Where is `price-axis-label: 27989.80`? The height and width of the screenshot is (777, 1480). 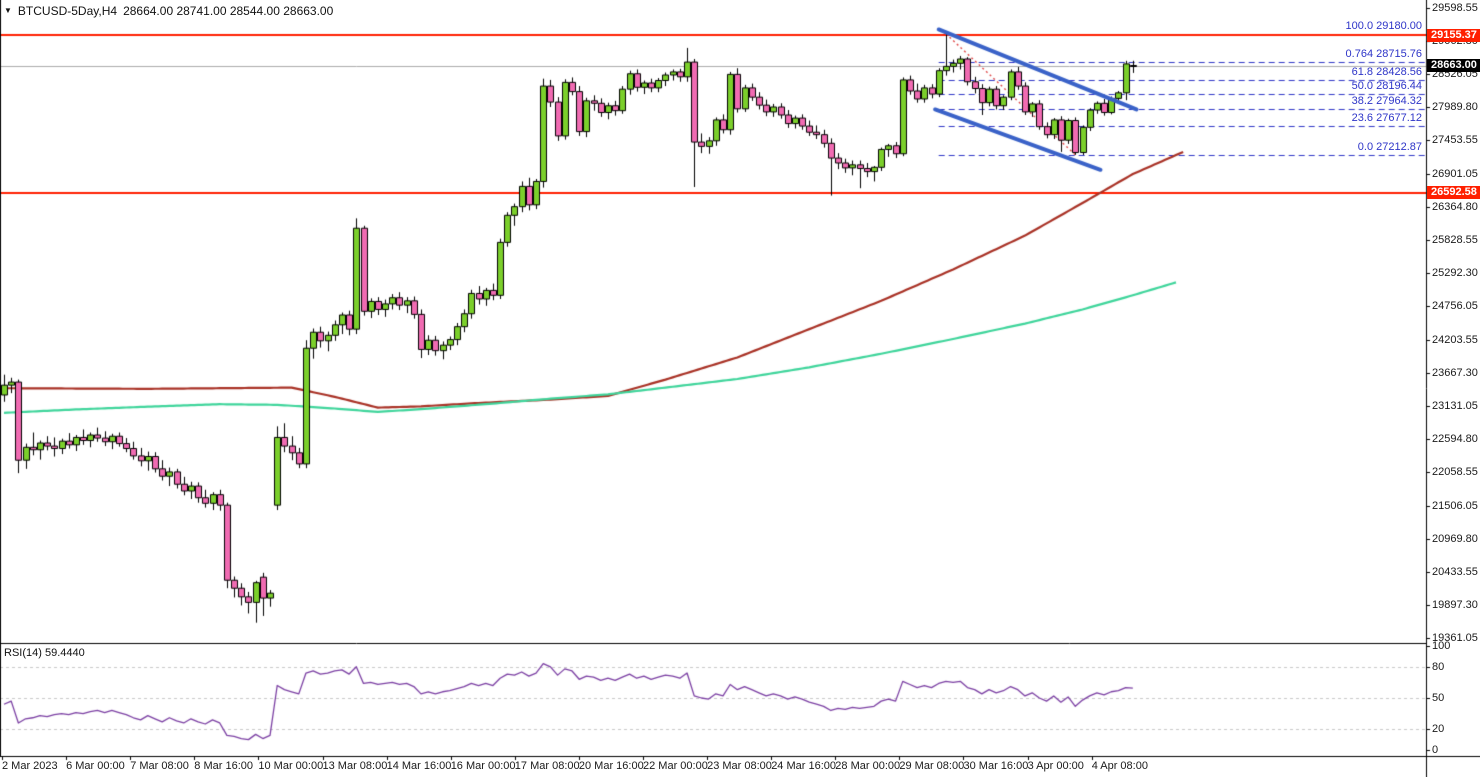 price-axis-label: 27989.80 is located at coordinates (1455, 107).